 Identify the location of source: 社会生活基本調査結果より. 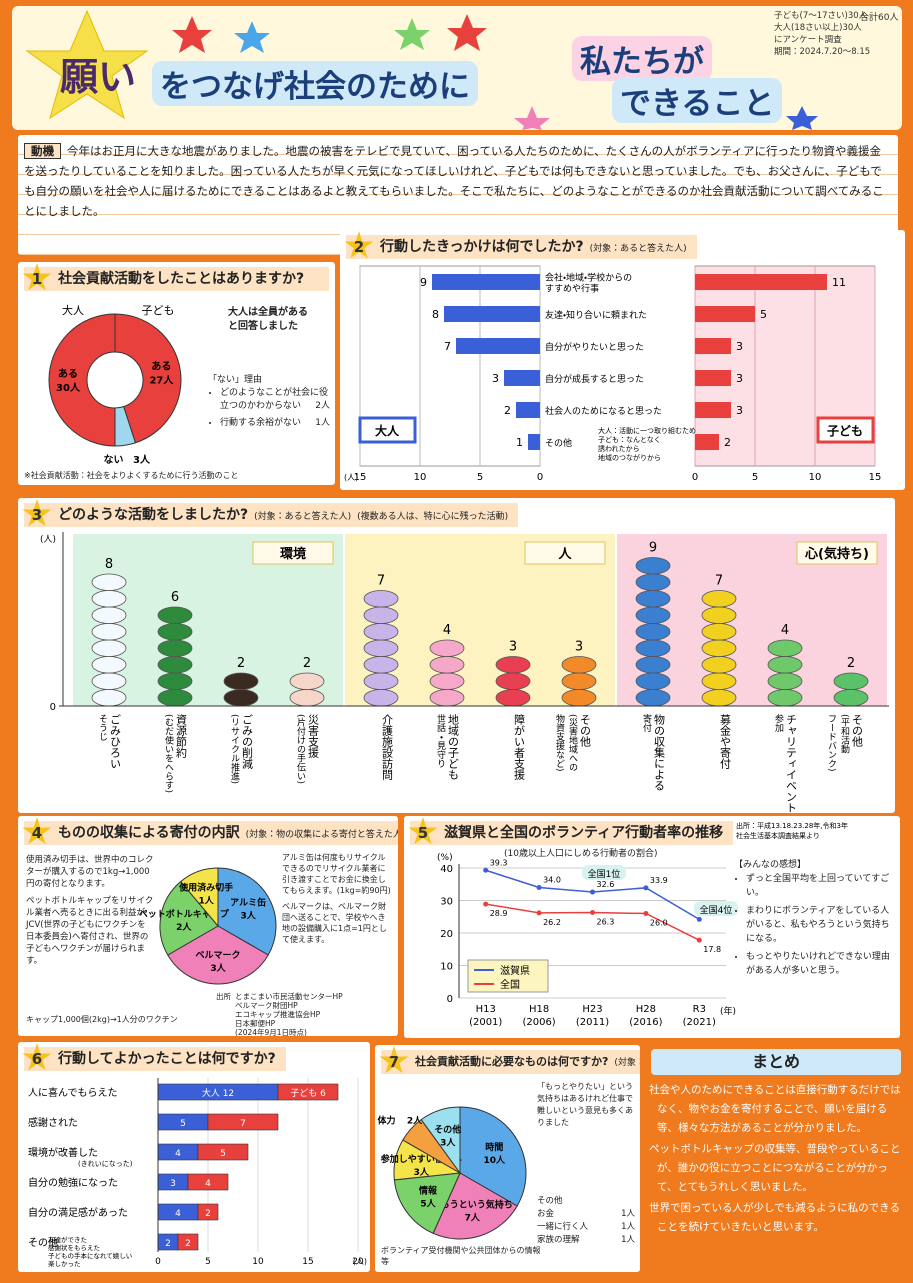
(778, 835).